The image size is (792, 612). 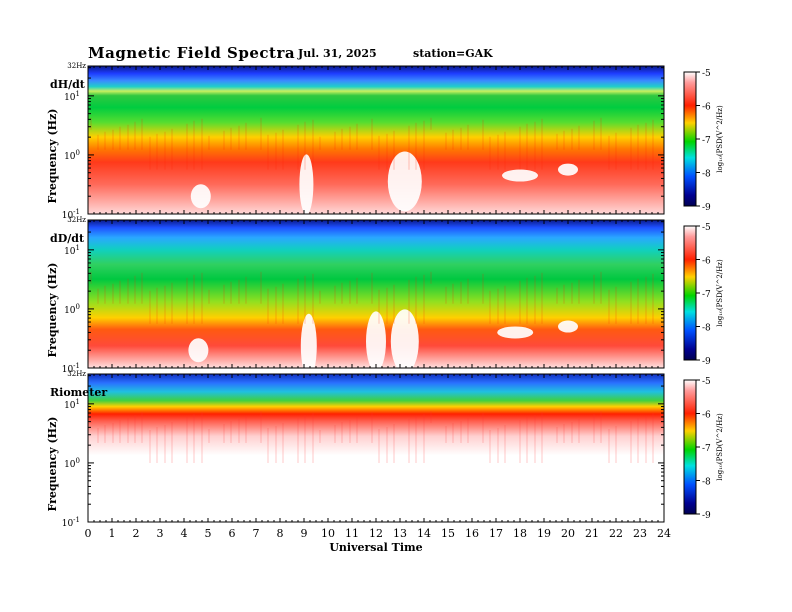 What do you see at coordinates (496, 533) in the screenshot?
I see `x-tick-label: 17` at bounding box center [496, 533].